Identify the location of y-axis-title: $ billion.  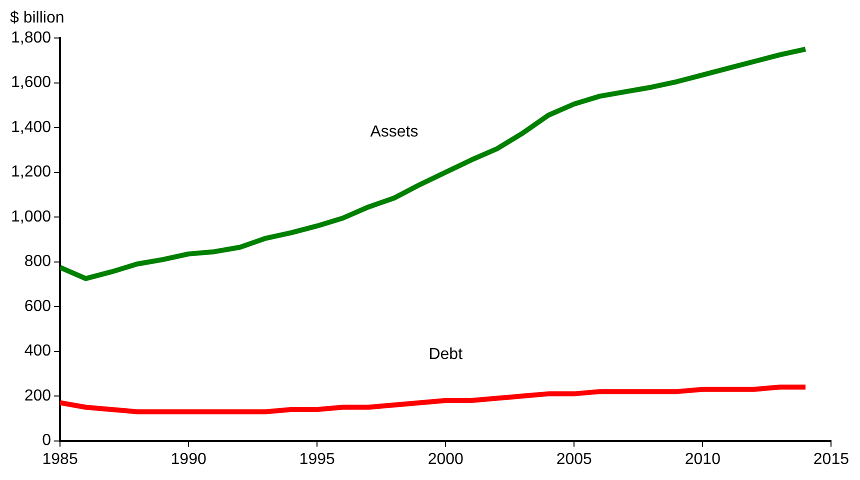
(37, 17).